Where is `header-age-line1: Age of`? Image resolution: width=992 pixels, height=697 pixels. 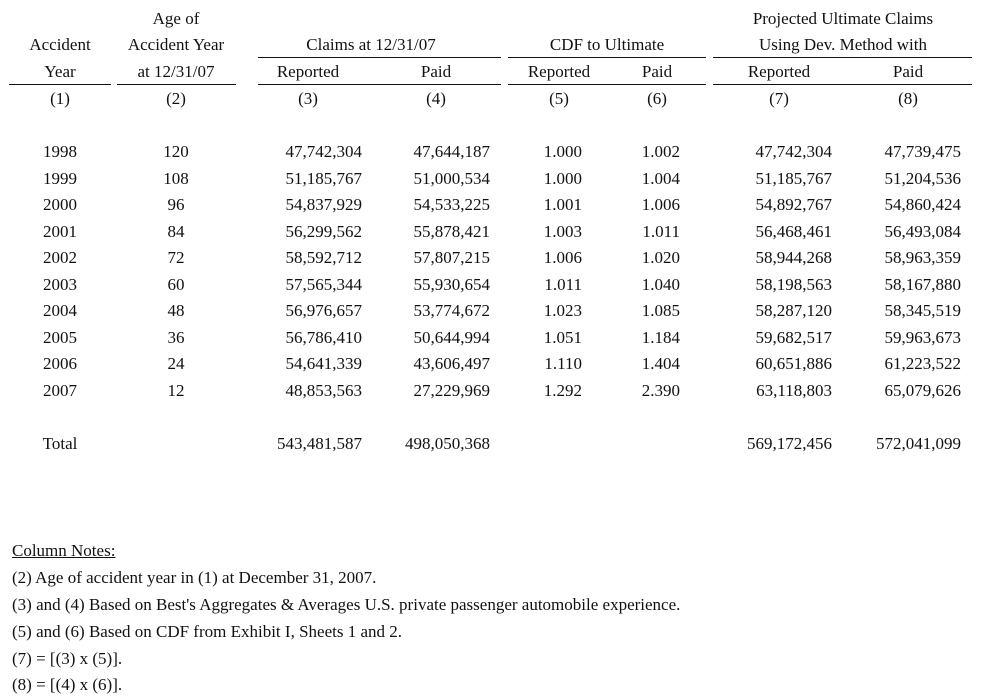 header-age-line1: Age of is located at coordinates (176, 18).